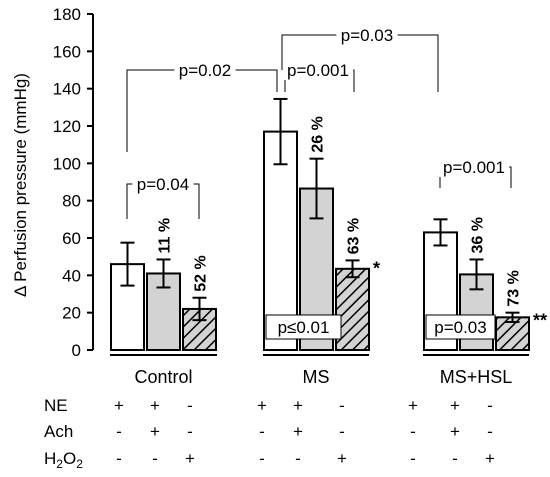 The image size is (550, 477). What do you see at coordinates (76, 350) in the screenshot?
I see `y-tick-label: 0` at bounding box center [76, 350].